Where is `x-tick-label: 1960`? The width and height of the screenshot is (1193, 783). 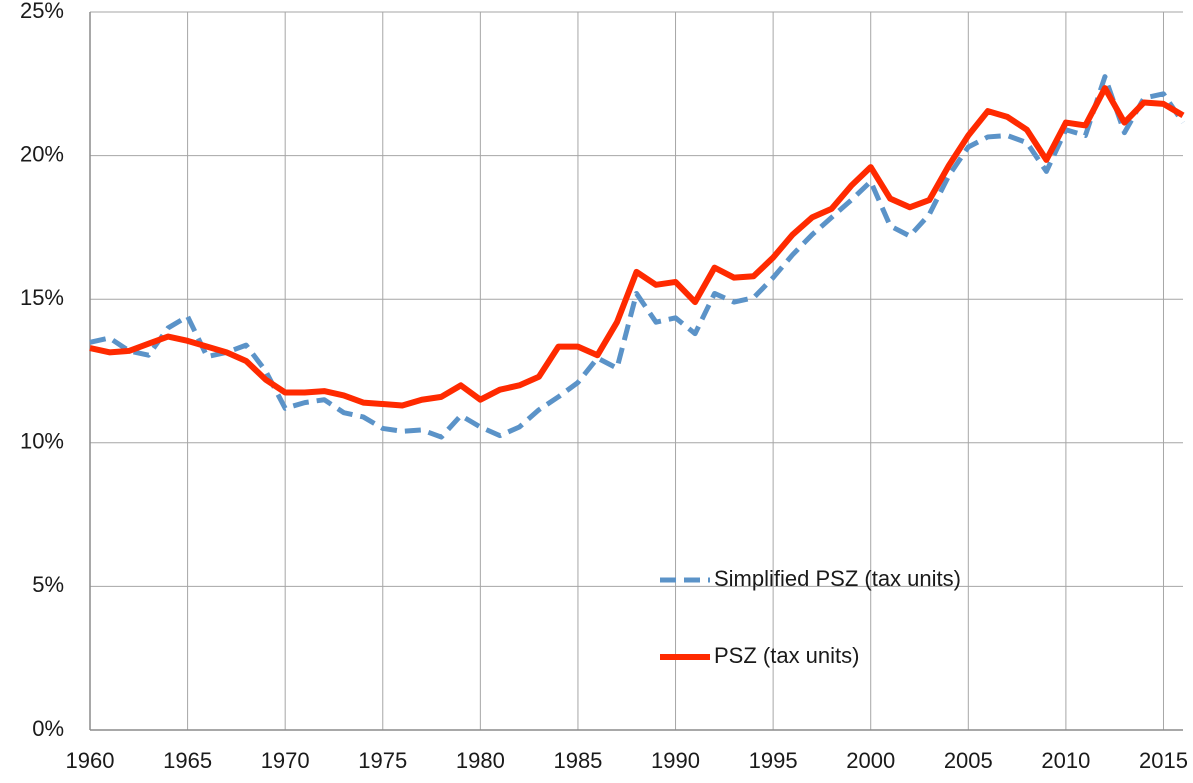 x-tick-label: 1960 is located at coordinates (90, 760).